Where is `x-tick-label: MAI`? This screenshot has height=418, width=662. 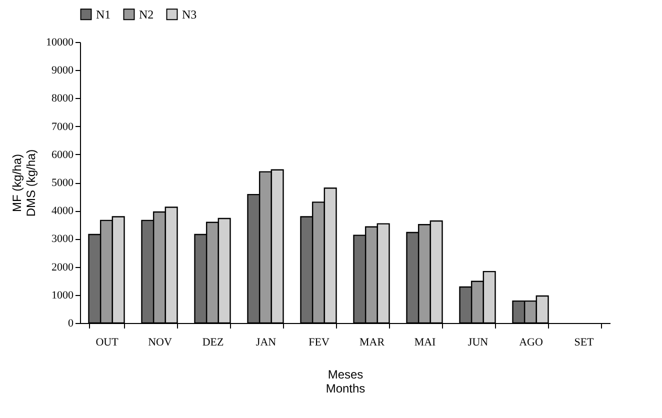 x-tick-label: MAI is located at coordinates (425, 342).